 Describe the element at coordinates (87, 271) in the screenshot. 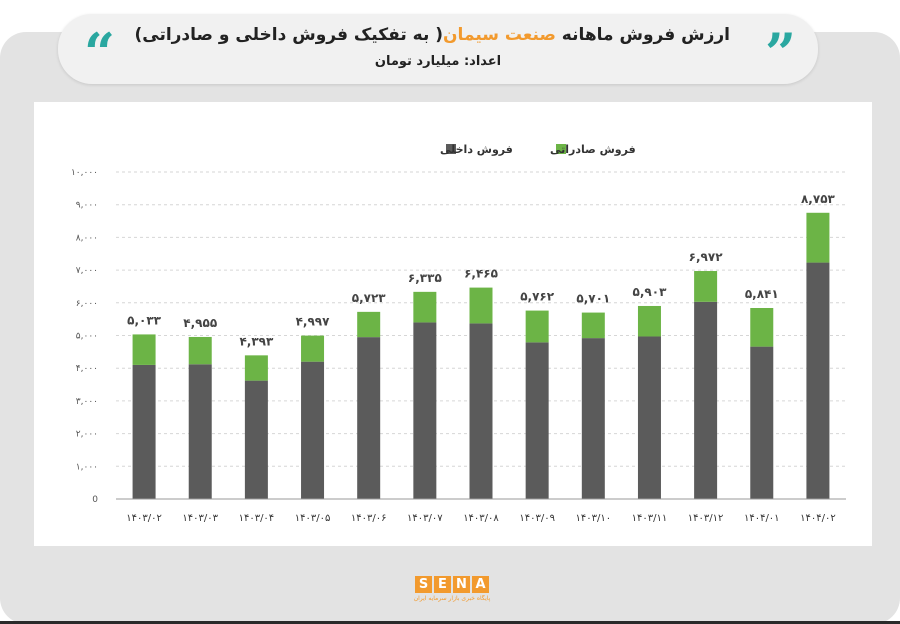

I see `y-tick-label: ۷,۰۰۰` at that location.